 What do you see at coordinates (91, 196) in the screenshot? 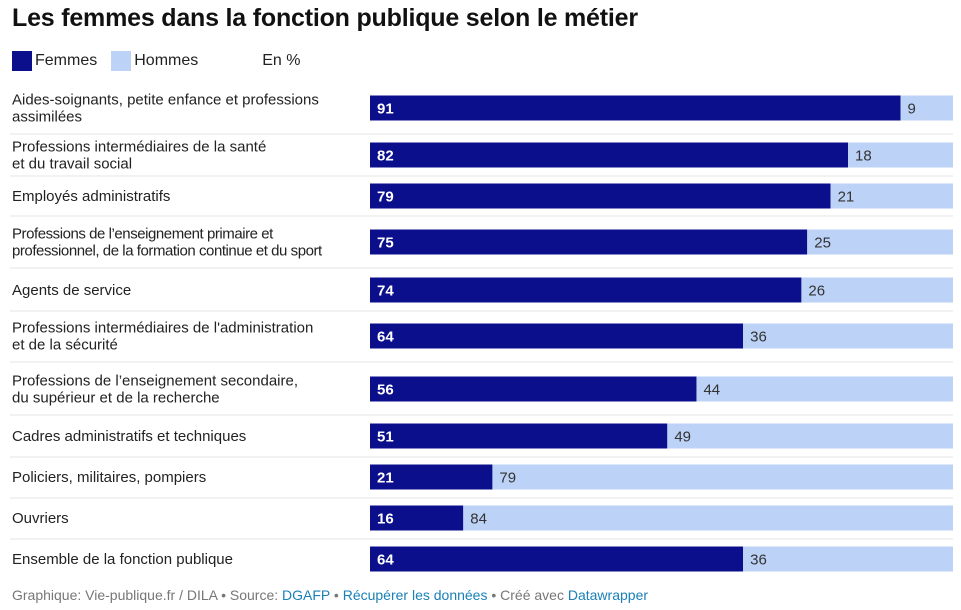
I see `category-label: Employés administratifs` at bounding box center [91, 196].